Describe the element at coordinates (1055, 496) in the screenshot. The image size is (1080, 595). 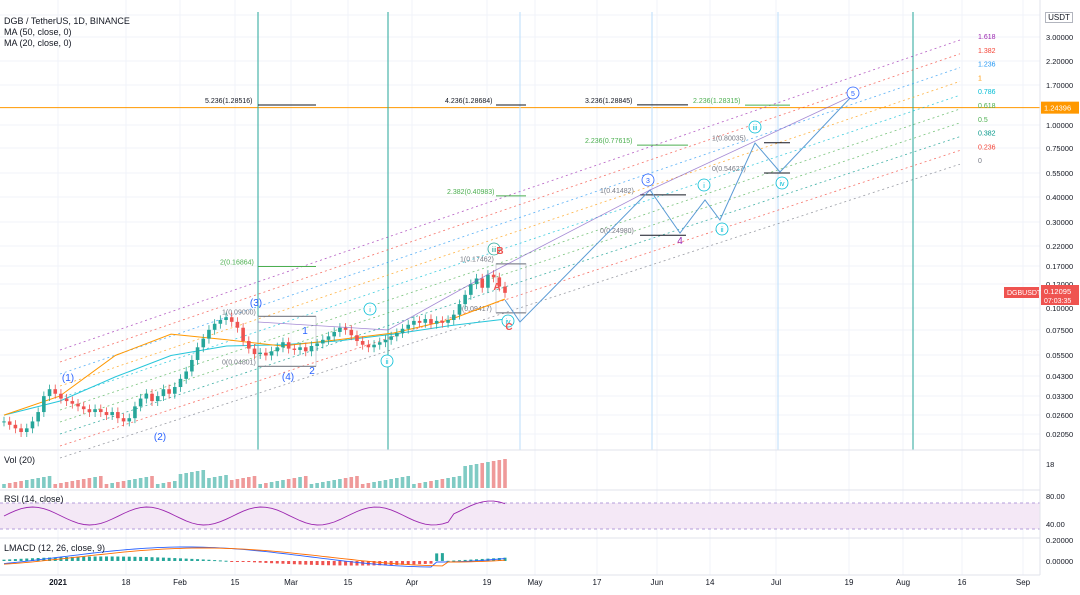
I see `rsi-tick: 80.00` at that location.